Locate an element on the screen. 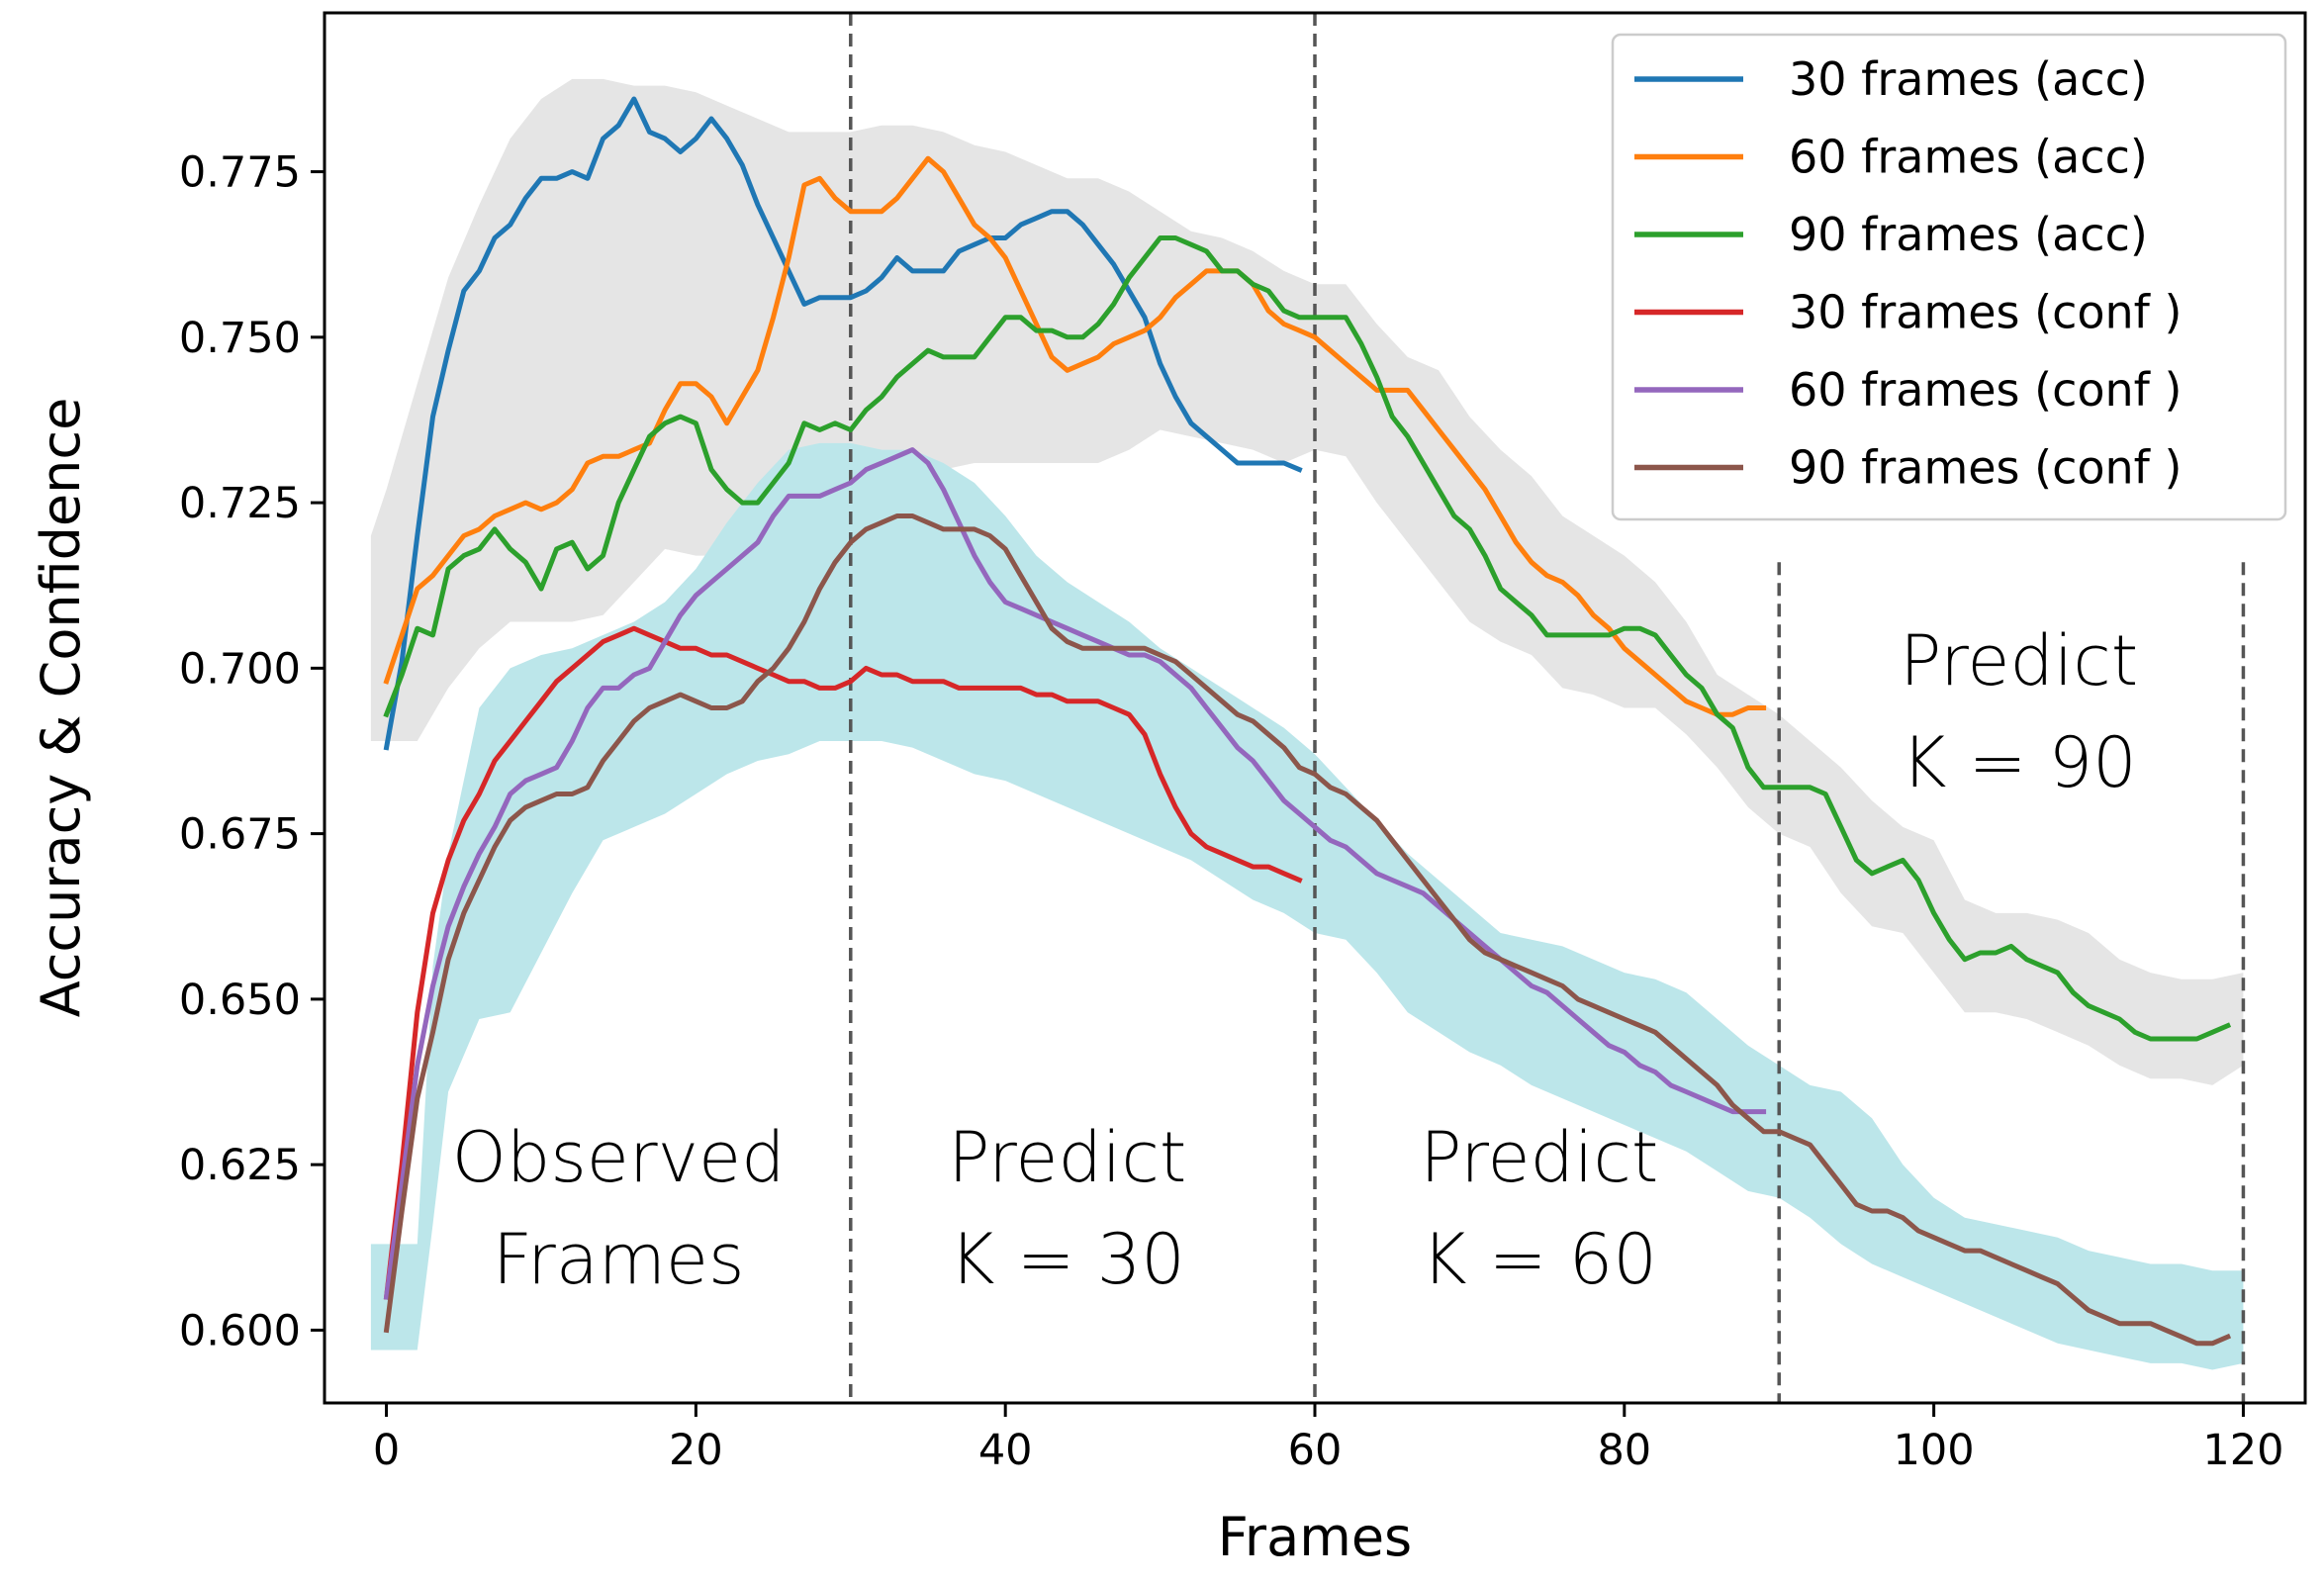 The image size is (2324, 1585). x-tick-label-6: 120 is located at coordinates (2242, 1450).